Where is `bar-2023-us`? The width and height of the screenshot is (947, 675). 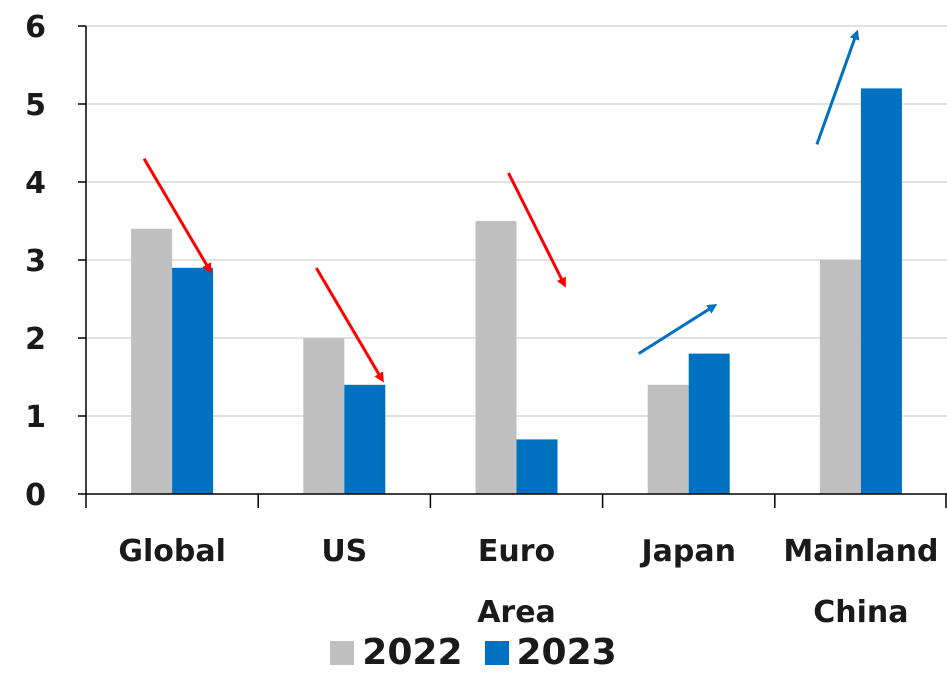 bar-2023-us is located at coordinates (365, 439).